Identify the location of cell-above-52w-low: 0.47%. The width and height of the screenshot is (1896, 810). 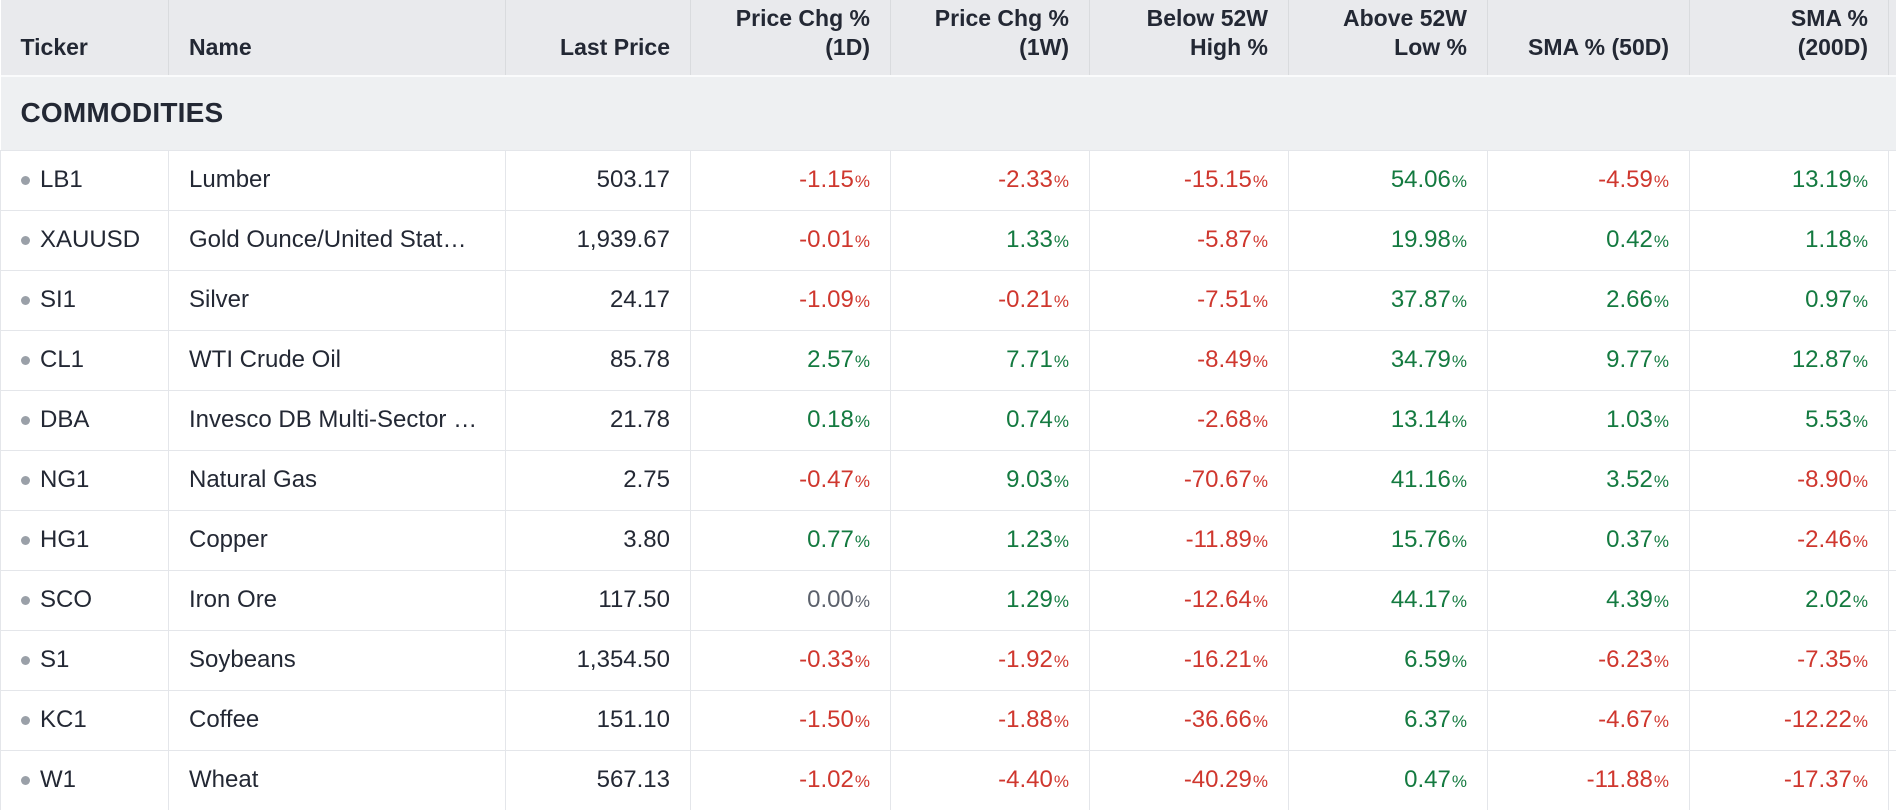
(1388, 780).